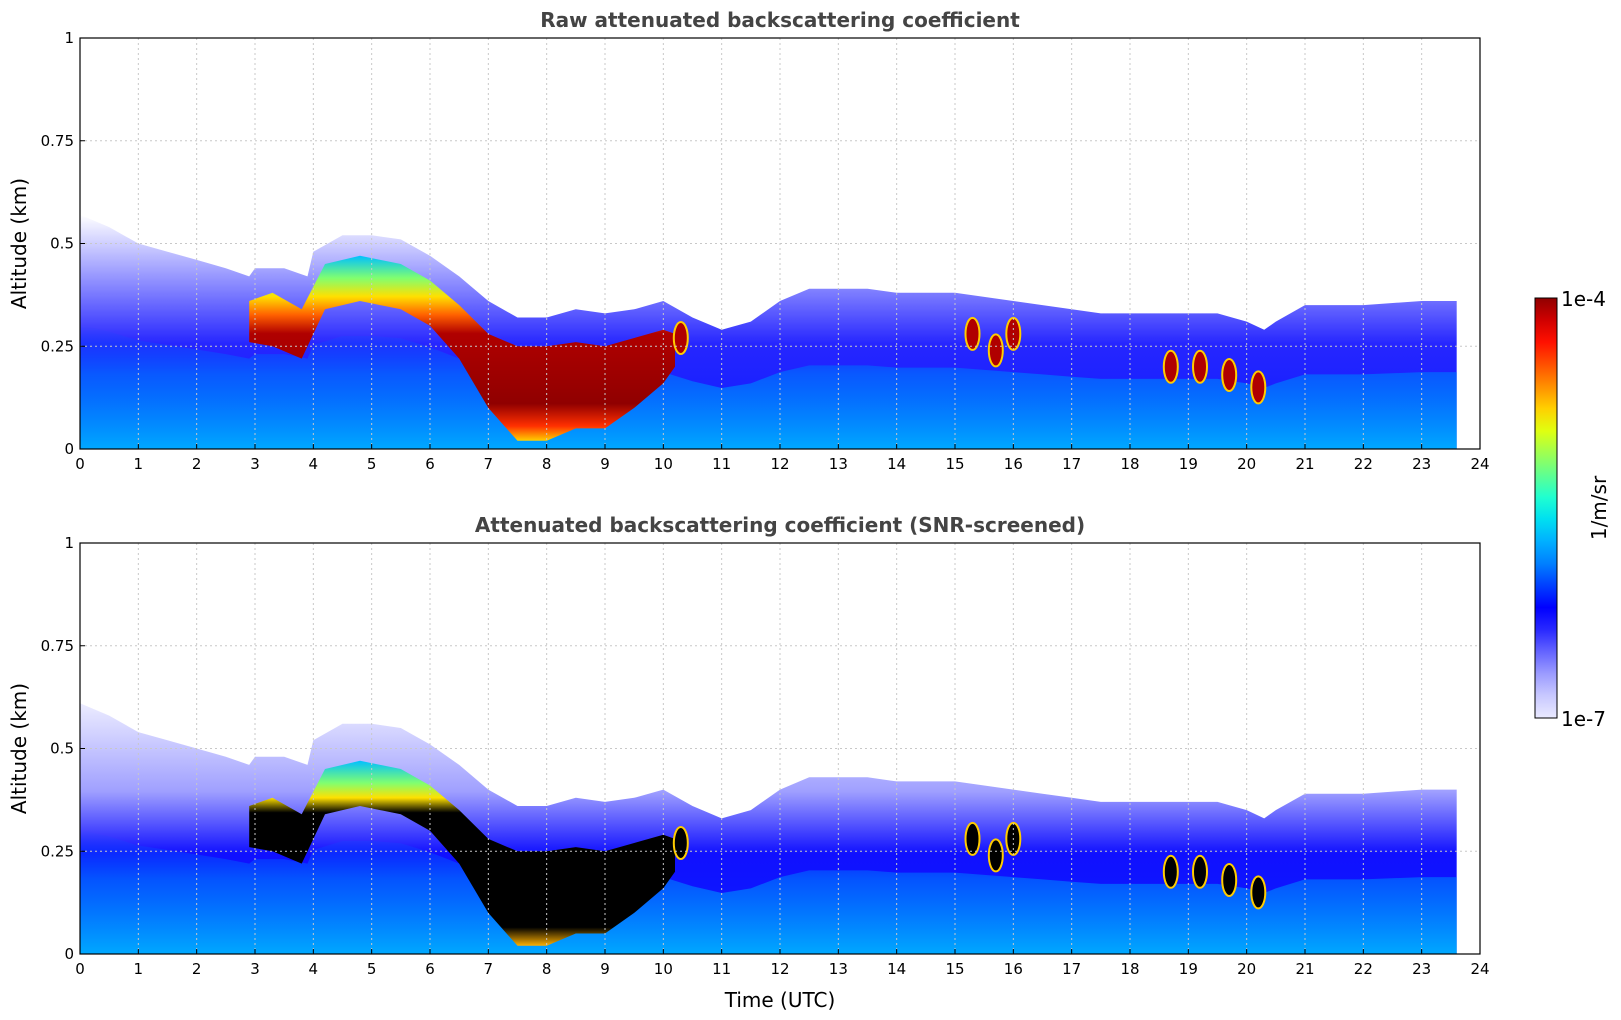 The width and height of the screenshot is (1621, 1020). Describe the element at coordinates (780, 1000) in the screenshot. I see `panel-screened-xlabel: Time (UTC)` at that location.